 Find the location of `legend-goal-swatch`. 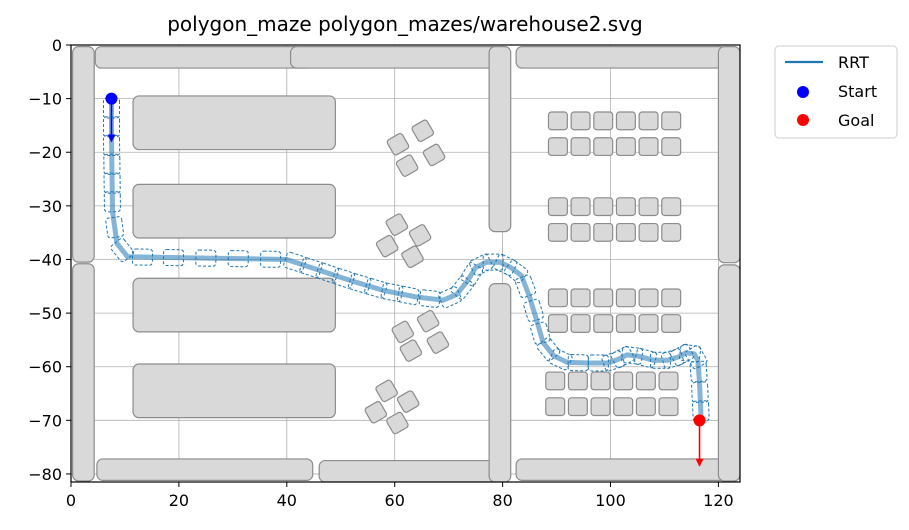

legend-goal-swatch is located at coordinates (803, 120).